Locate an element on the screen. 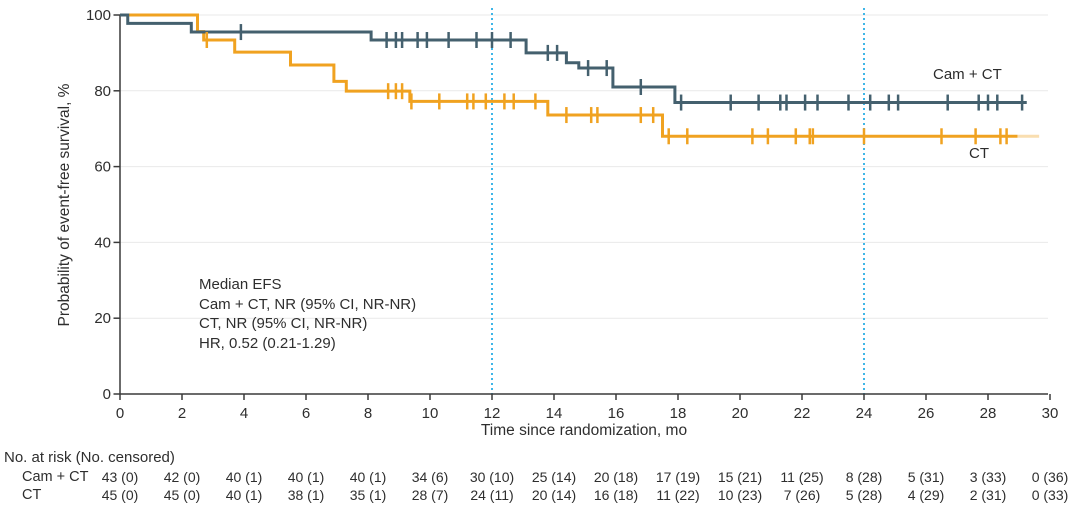 This screenshot has width=1080, height=519. series-label-ct: CT is located at coordinates (979, 153).